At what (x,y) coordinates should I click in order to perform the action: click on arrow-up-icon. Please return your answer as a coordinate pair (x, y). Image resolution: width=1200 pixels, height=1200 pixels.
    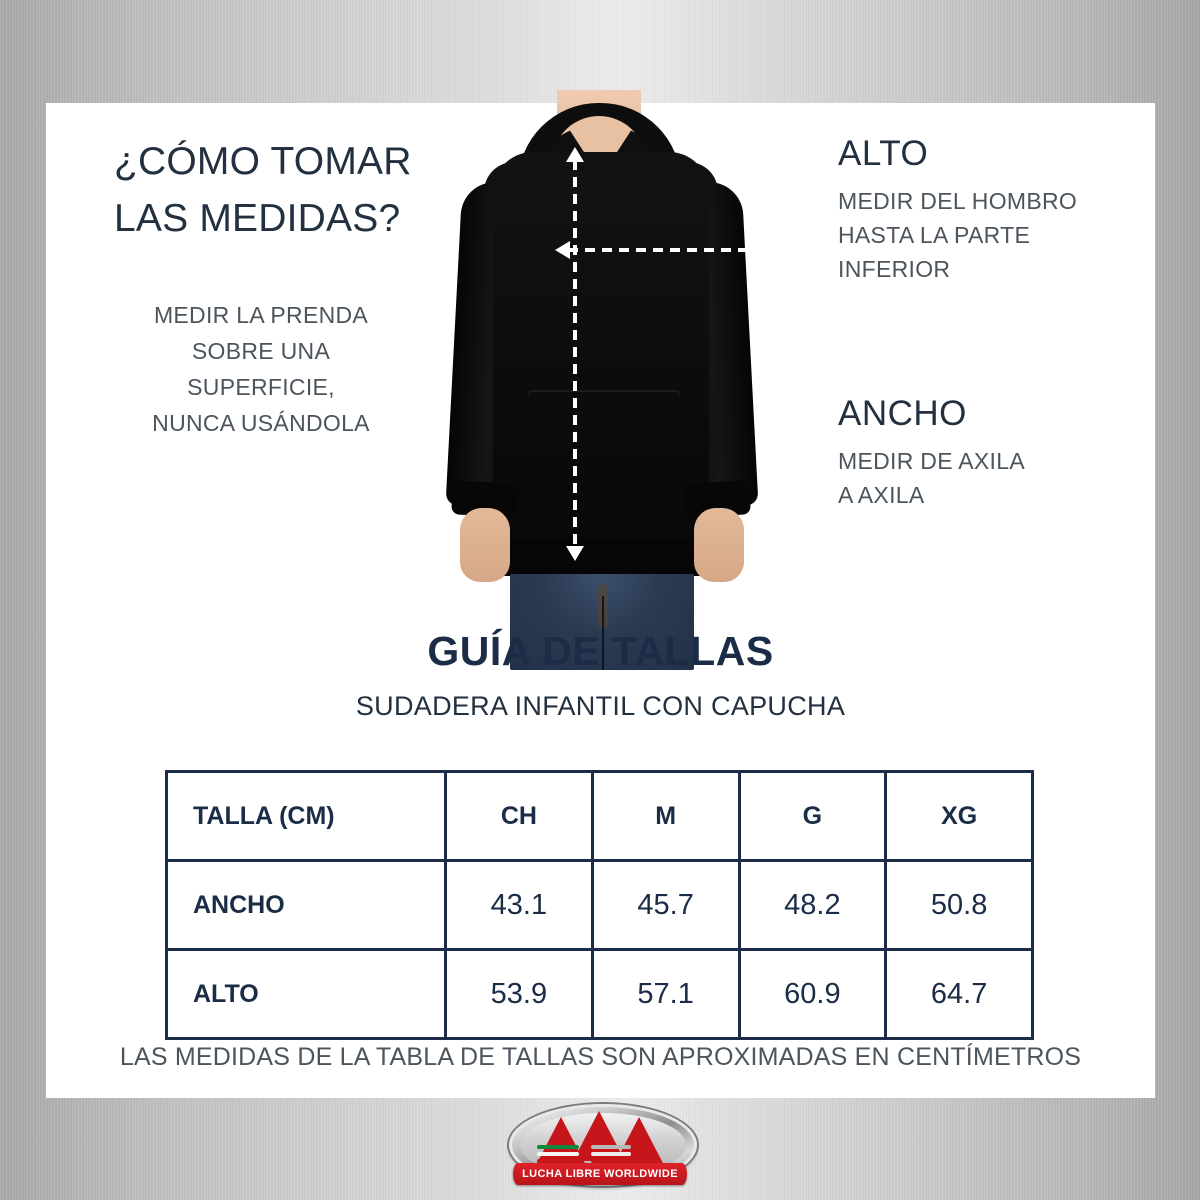
    Looking at the image, I should click on (575, 154).